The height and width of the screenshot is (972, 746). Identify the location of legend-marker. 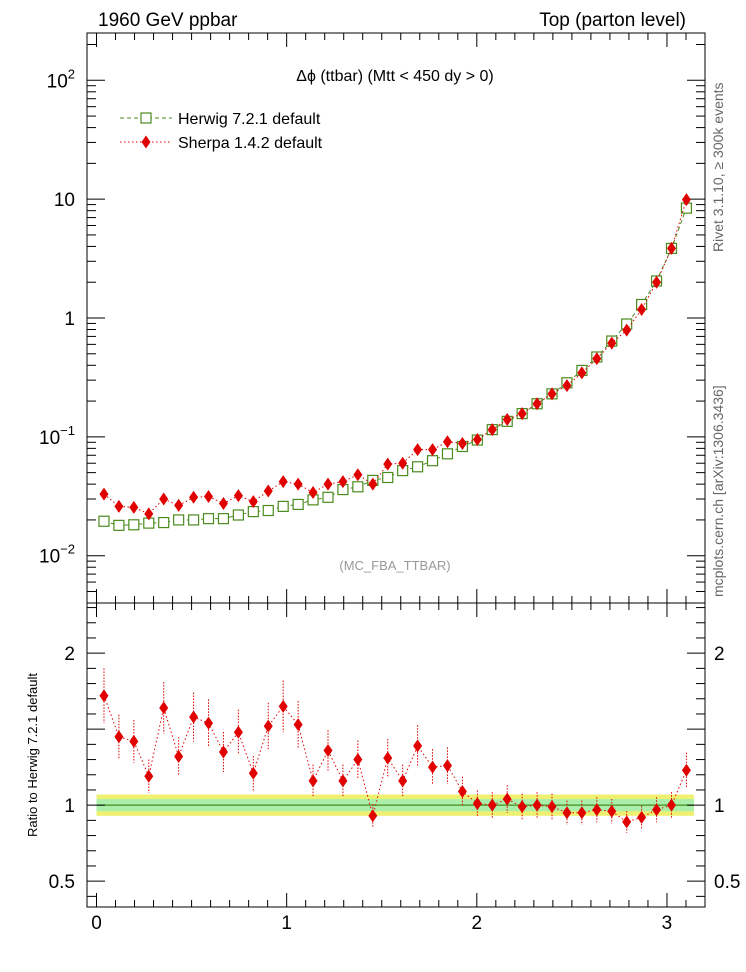
(146, 142).